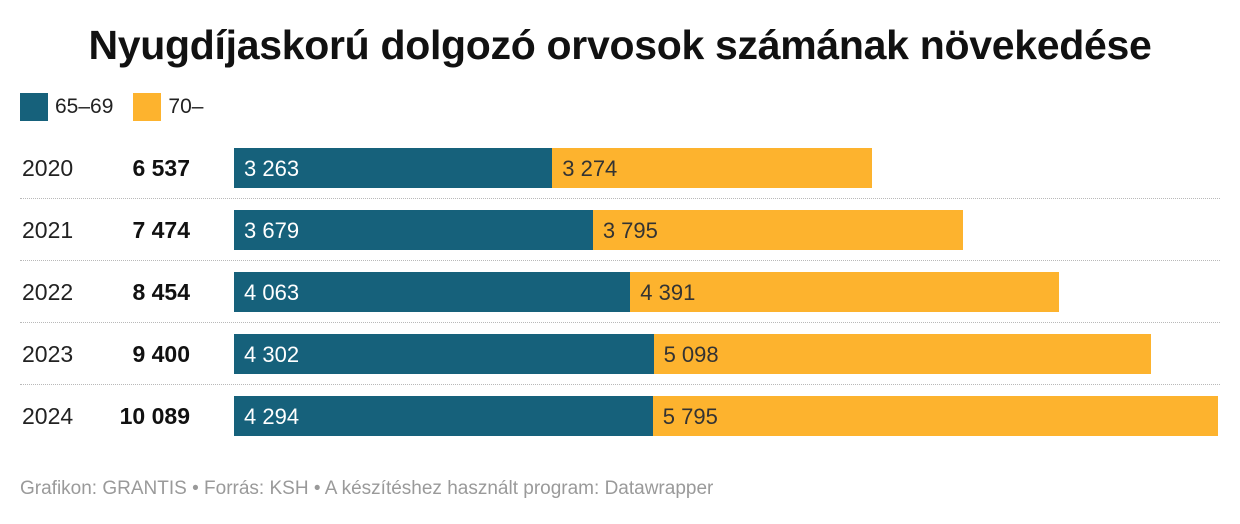  What do you see at coordinates (272, 354) in the screenshot?
I see `data-label: 4 302` at bounding box center [272, 354].